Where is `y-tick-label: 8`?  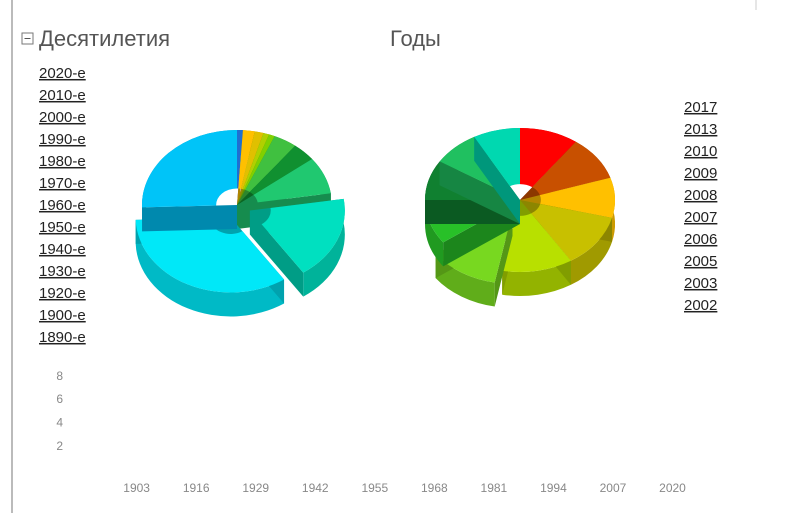
y-tick-label: 8 is located at coordinates (59, 376).